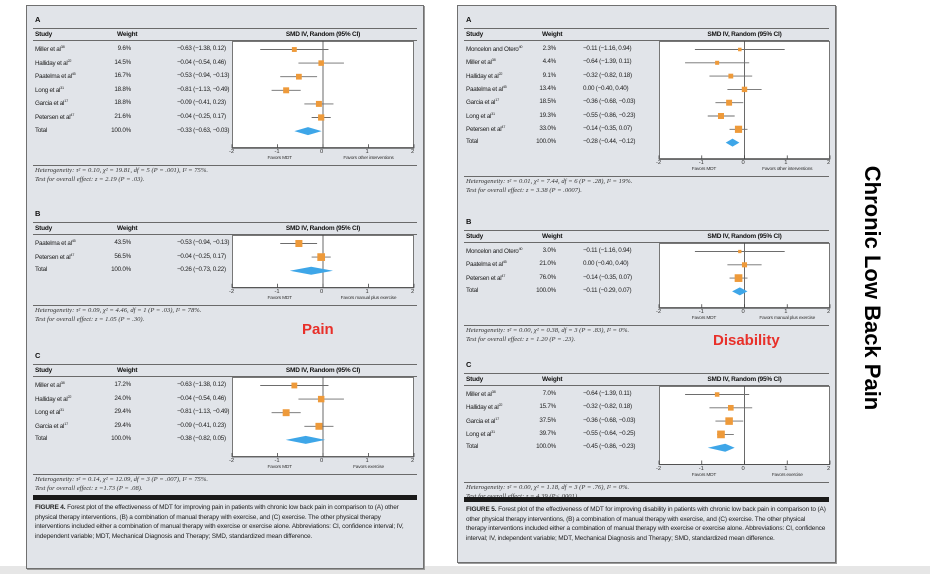  Describe the element at coordinates (479, 63) in the screenshot. I see `study-name-text: Miller et al` at that location.